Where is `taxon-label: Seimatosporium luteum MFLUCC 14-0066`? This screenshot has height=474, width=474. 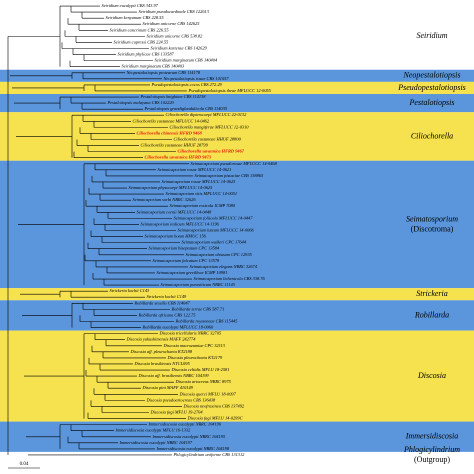 taxon-label: Seimatosporium luteum MFLUCC 14-0066 is located at coordinates (216, 230).